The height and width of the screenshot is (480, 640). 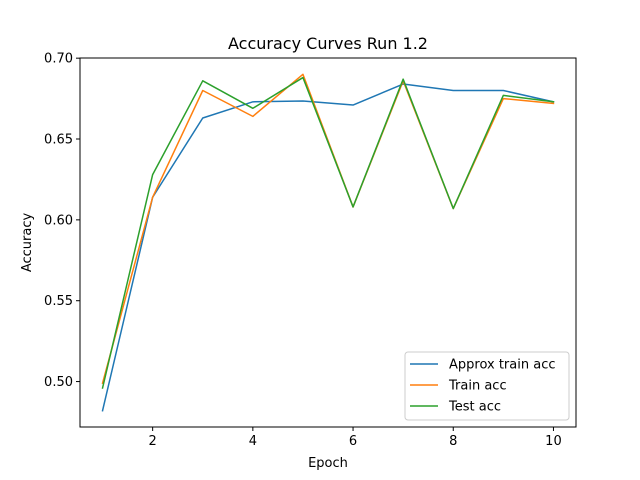 I want to click on x-tick-label: 2, so click(x=153, y=441).